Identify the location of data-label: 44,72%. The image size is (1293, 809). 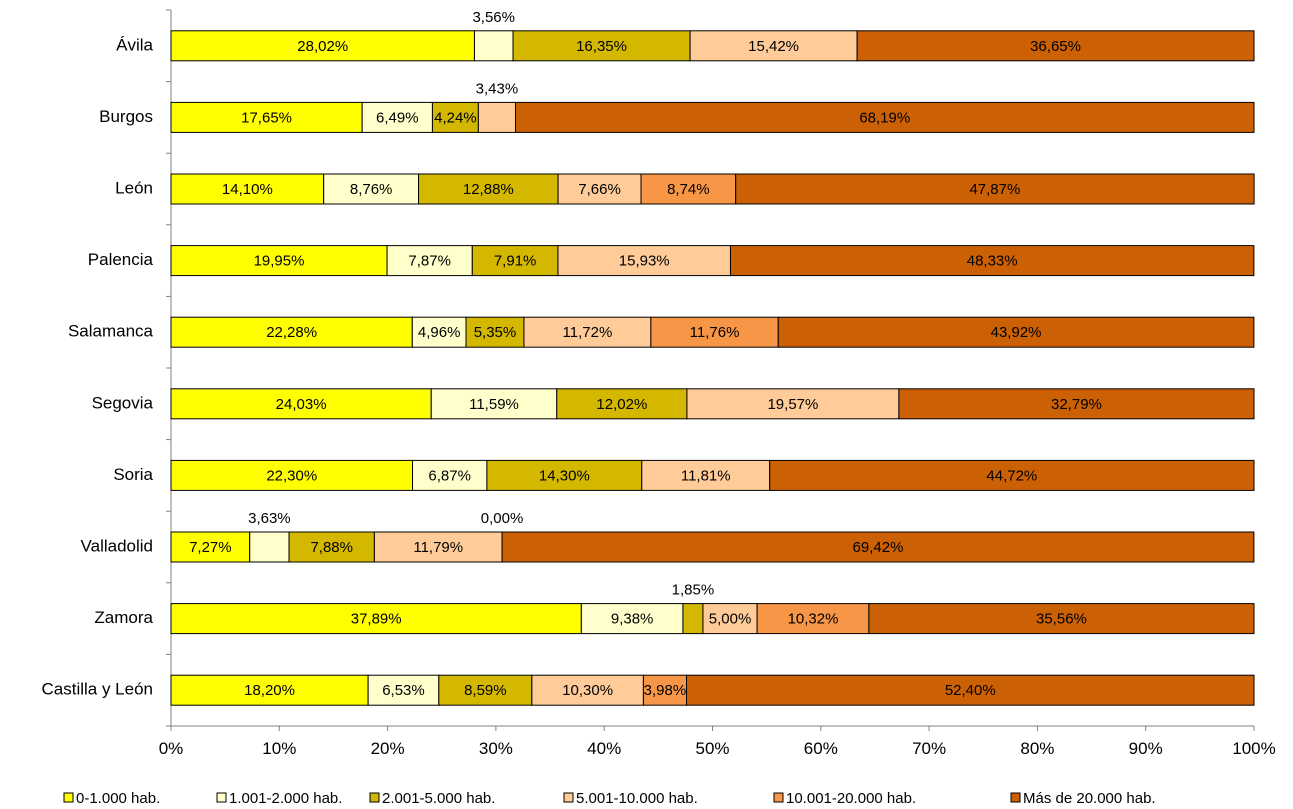
(1011, 475).